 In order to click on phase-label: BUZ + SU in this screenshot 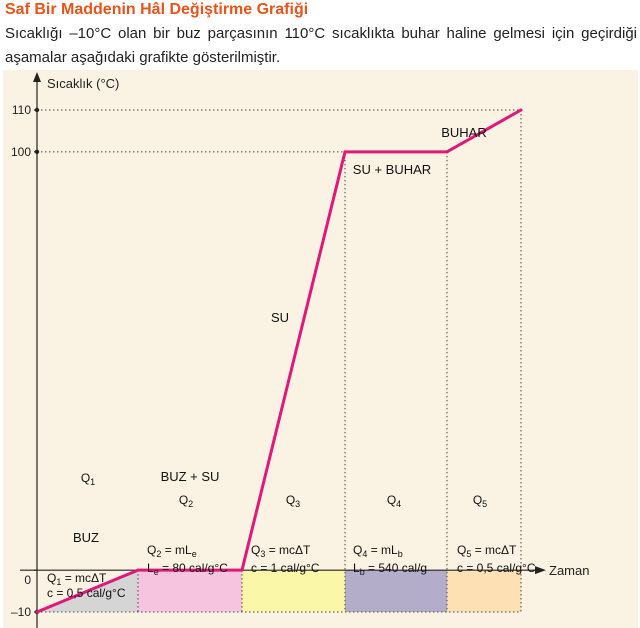, I will do `click(190, 476)`.